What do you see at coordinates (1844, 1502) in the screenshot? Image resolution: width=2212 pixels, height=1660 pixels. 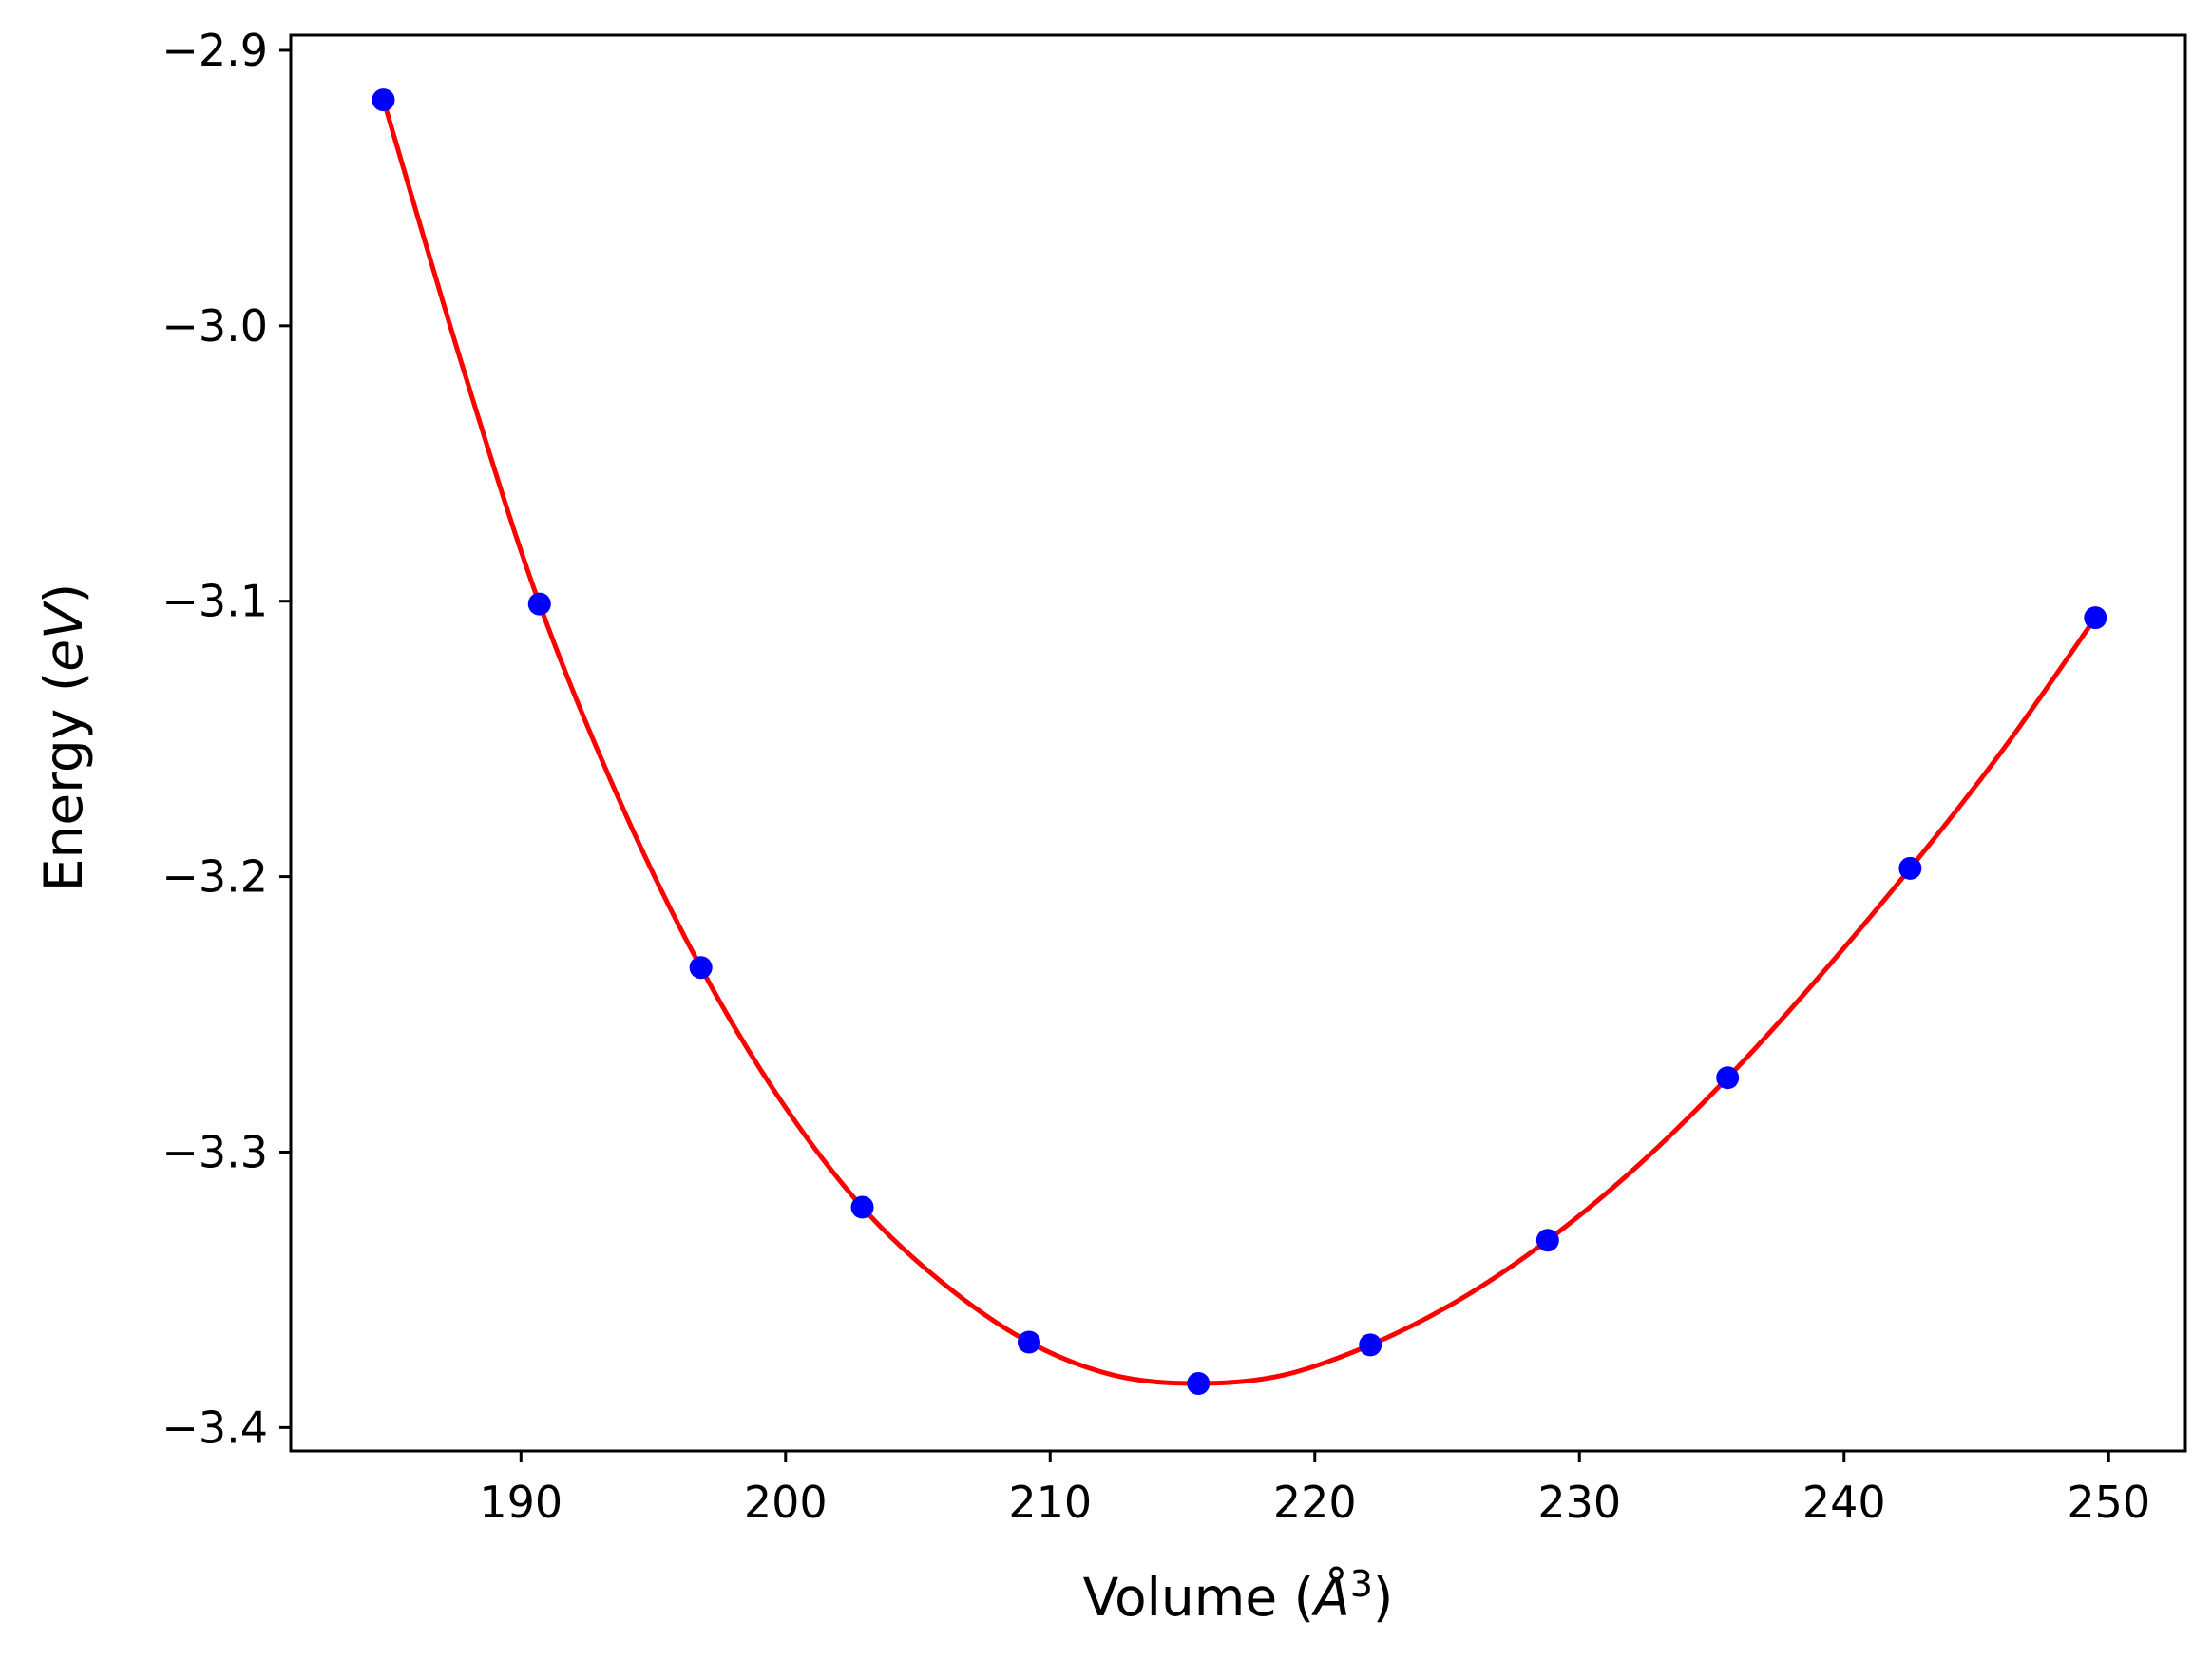 I see `x-tick-label: 240` at bounding box center [1844, 1502].